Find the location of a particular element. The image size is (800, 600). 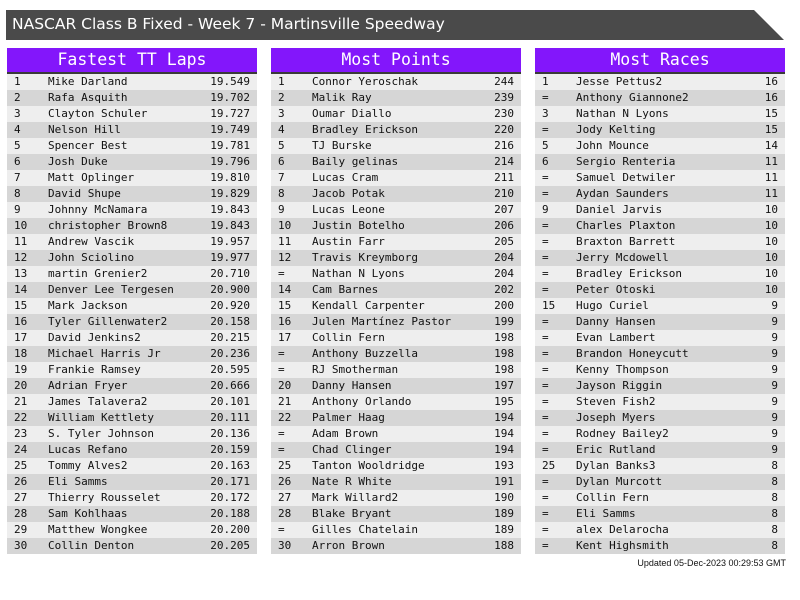

value-cell: 214 is located at coordinates (504, 161).